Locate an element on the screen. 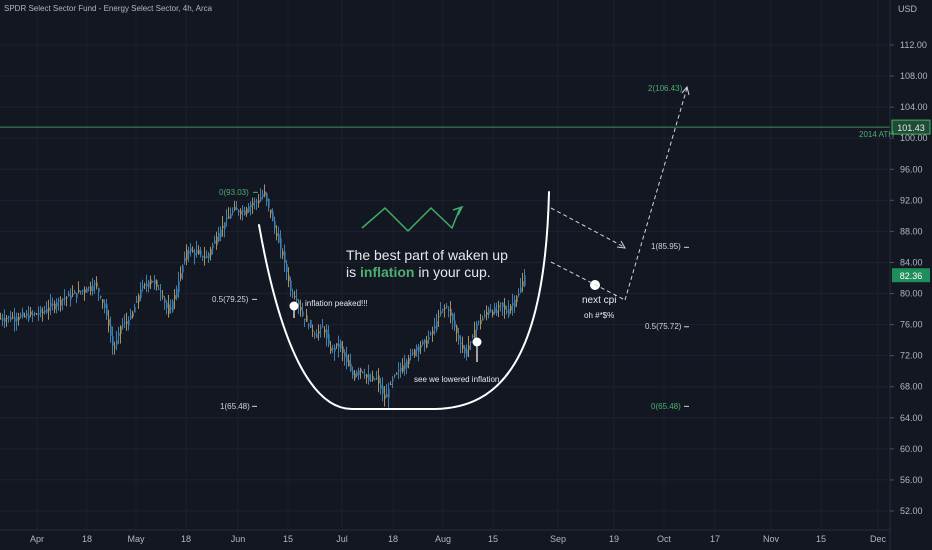 The height and width of the screenshot is (550, 932). x-tick-label: Apr is located at coordinates (37, 539).